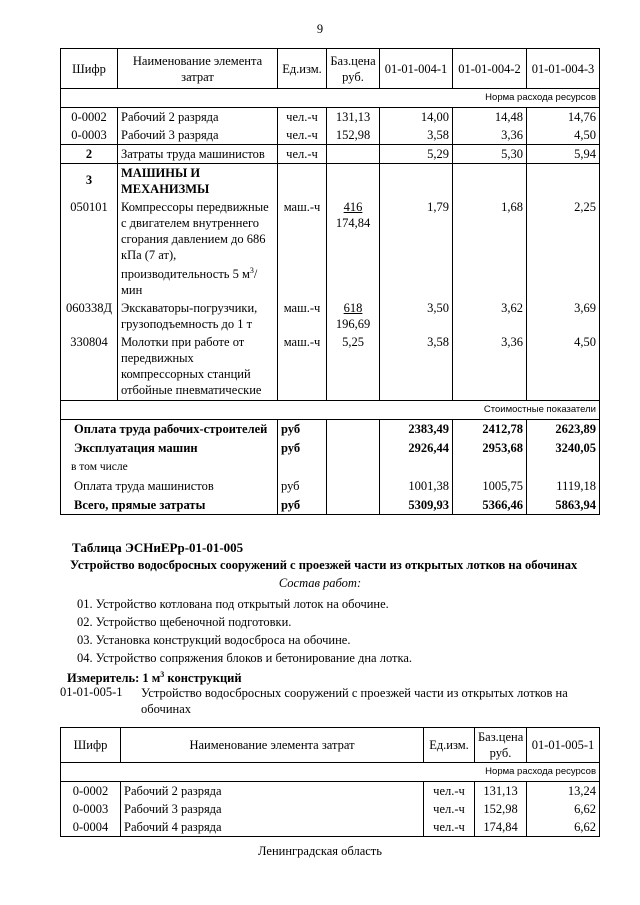 This screenshot has height=905, width=640. What do you see at coordinates (489, 429) in the screenshot?
I see `table-cell: 2412,78` at bounding box center [489, 429].